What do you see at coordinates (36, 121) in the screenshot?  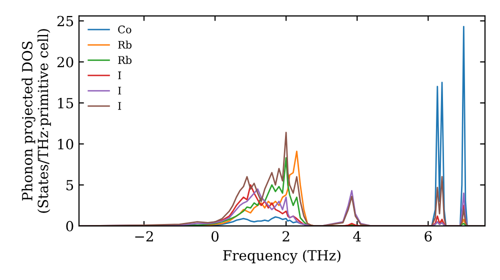 I see `y-axis-title: Phonon projected DOS (States/THz·primitive cell)` at bounding box center [36, 121].